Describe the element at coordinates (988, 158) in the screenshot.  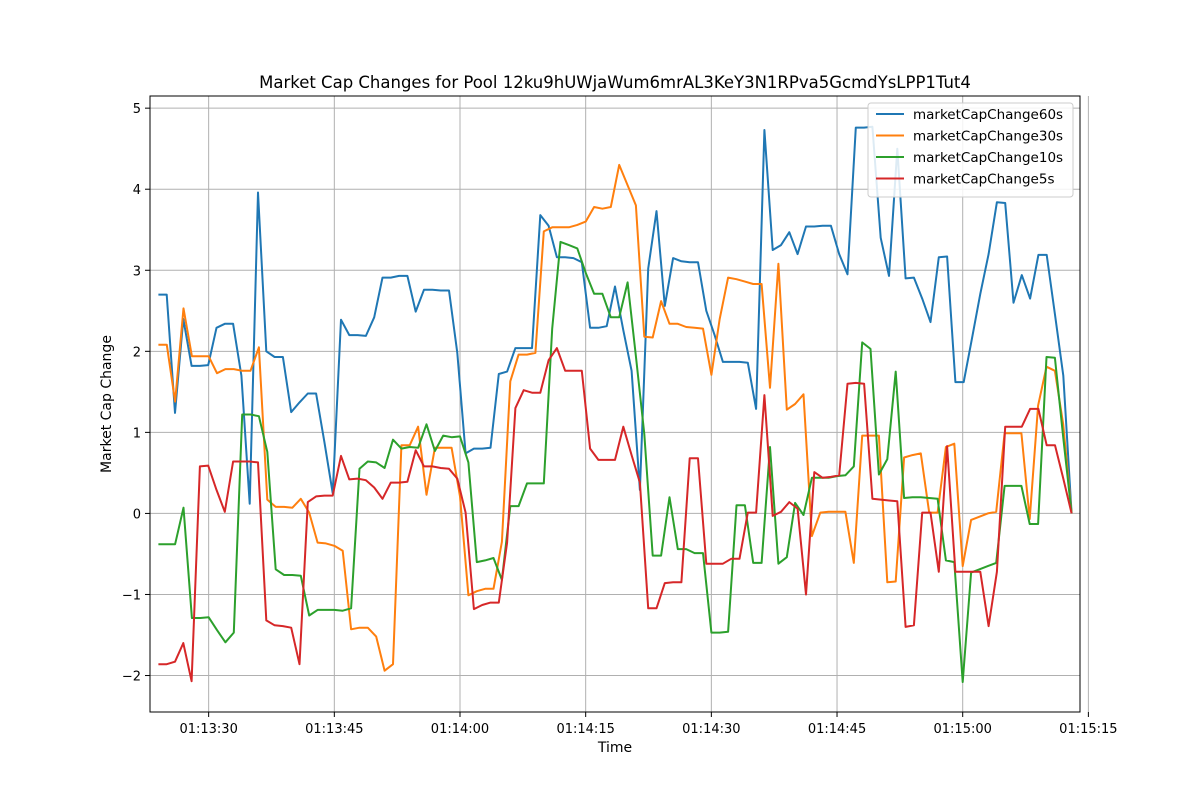
I see `legend-entry: marketCapChange10s` at that location.